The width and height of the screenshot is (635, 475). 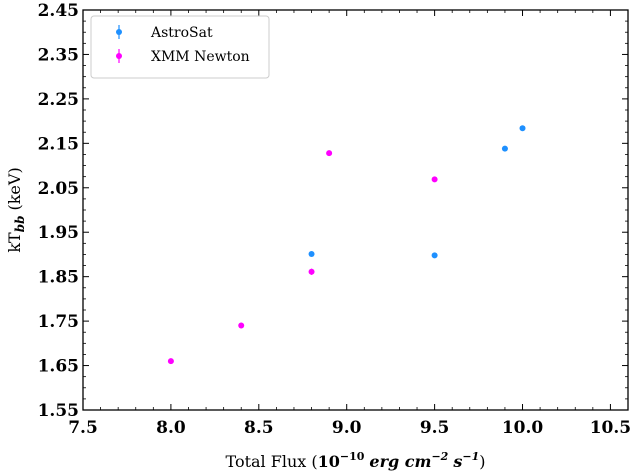 What do you see at coordinates (347, 428) in the screenshot?
I see `x-tick-label: 9.0` at bounding box center [347, 428].